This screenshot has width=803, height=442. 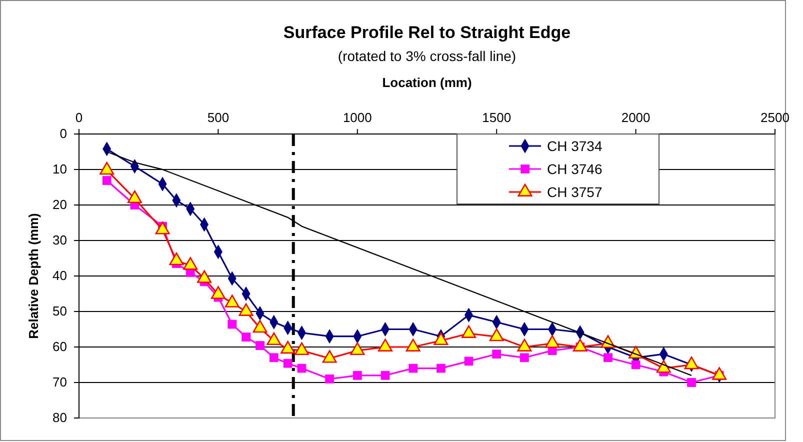 What do you see at coordinates (427, 82) in the screenshot?
I see `x-axis-title: Location (mm)` at bounding box center [427, 82].